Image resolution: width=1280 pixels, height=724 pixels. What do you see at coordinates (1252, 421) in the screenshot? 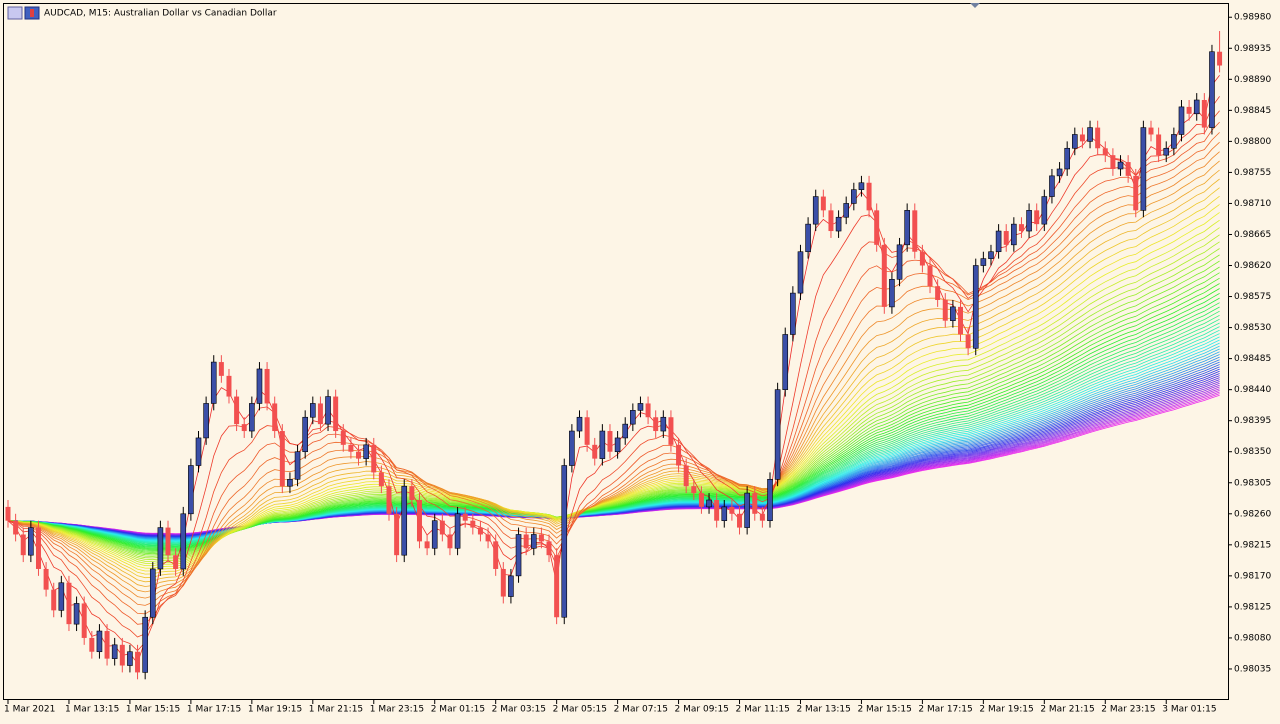
I see `y-tick-label: 0.98395` at bounding box center [1252, 421].